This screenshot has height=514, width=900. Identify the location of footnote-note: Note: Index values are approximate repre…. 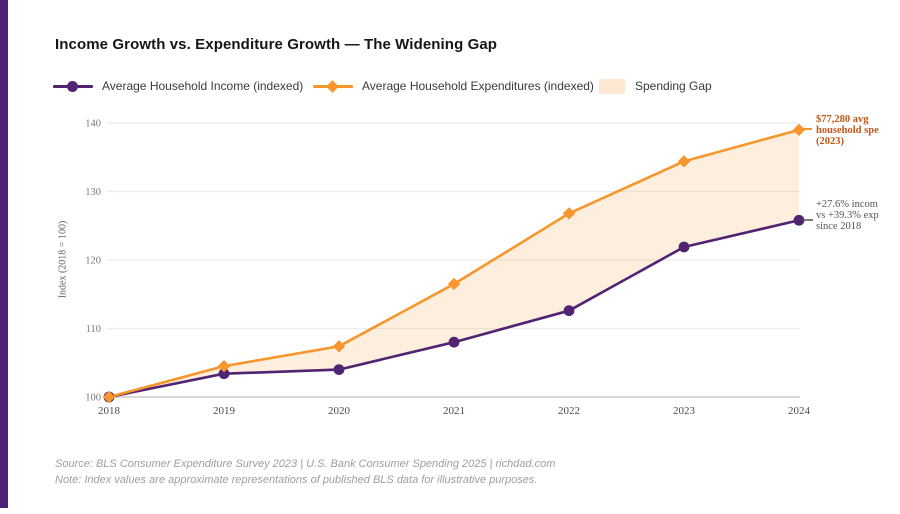
(296, 480).